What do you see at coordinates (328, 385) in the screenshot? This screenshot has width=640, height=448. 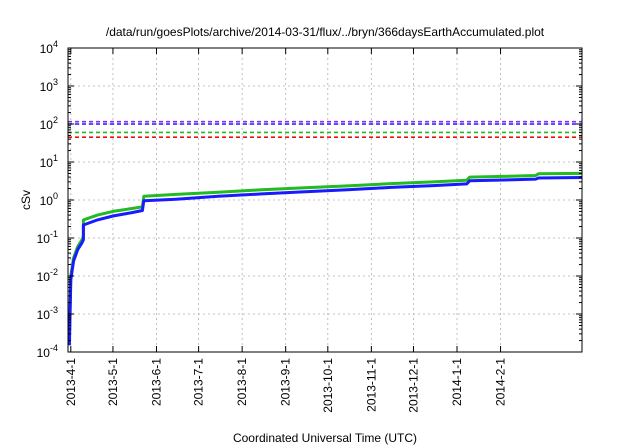 I see `x-tick-label: 2013-10-1` at bounding box center [328, 385].